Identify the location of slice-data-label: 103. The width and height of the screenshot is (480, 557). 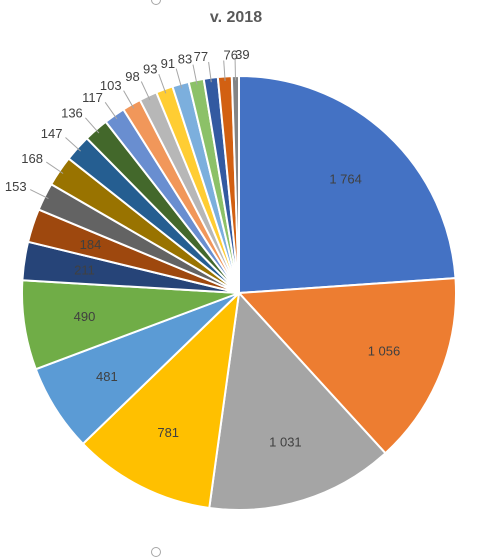
(111, 85).